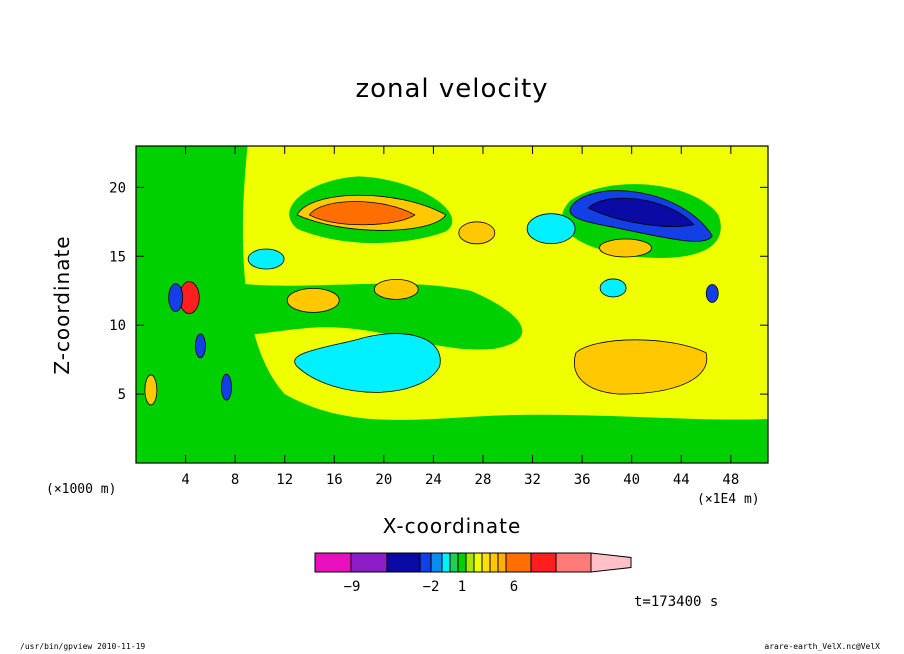 This screenshot has height=654, width=904. What do you see at coordinates (185, 480) in the screenshot?
I see `x-tick-label: 4` at bounding box center [185, 480].